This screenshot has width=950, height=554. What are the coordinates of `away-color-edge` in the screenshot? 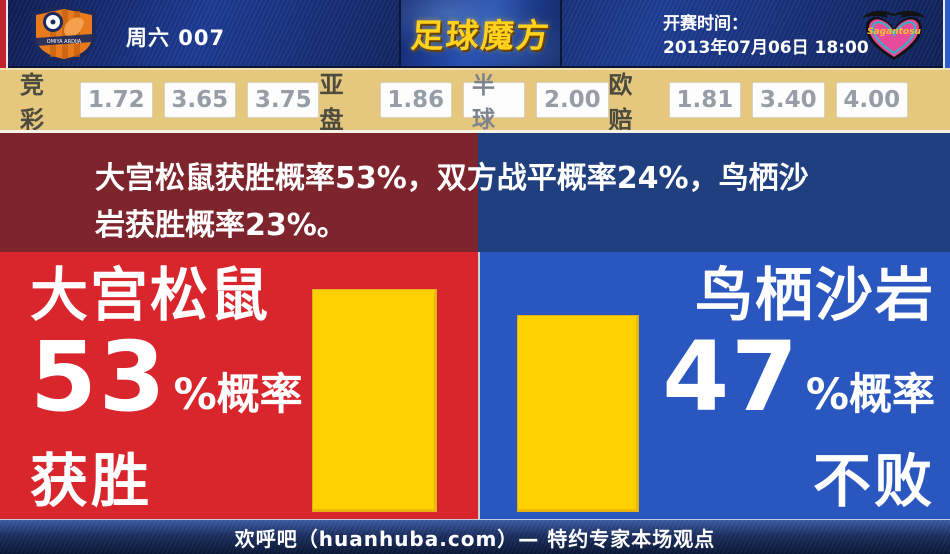 It's located at (946, 34).